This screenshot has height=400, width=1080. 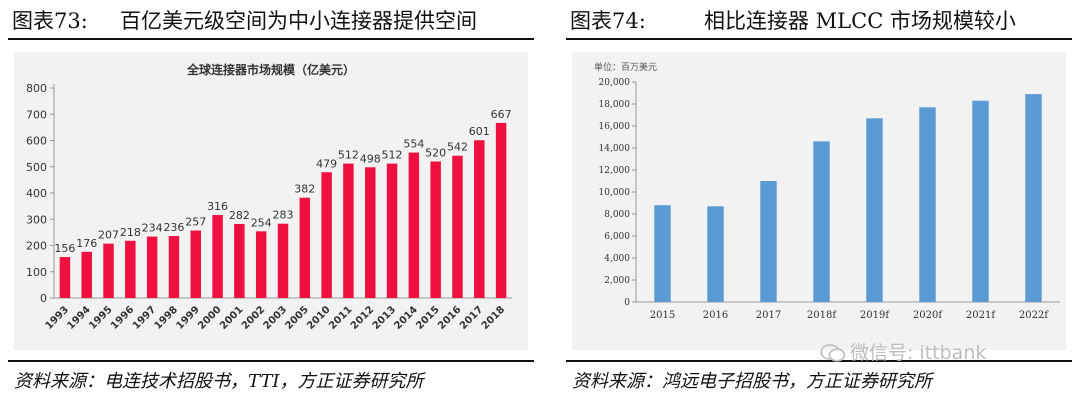 What do you see at coordinates (36, 114) in the screenshot?
I see `y-tick-label: 700` at bounding box center [36, 114].